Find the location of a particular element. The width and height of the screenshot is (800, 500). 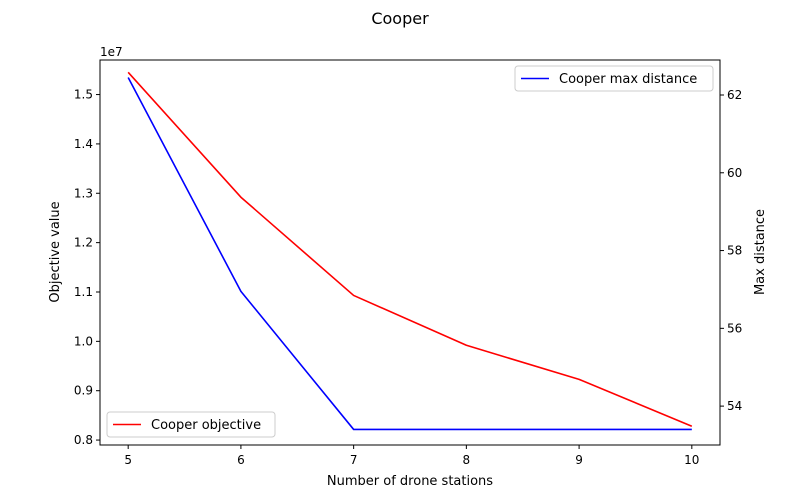

legend-max-distance-label: Cooper max distance is located at coordinates (628, 79).